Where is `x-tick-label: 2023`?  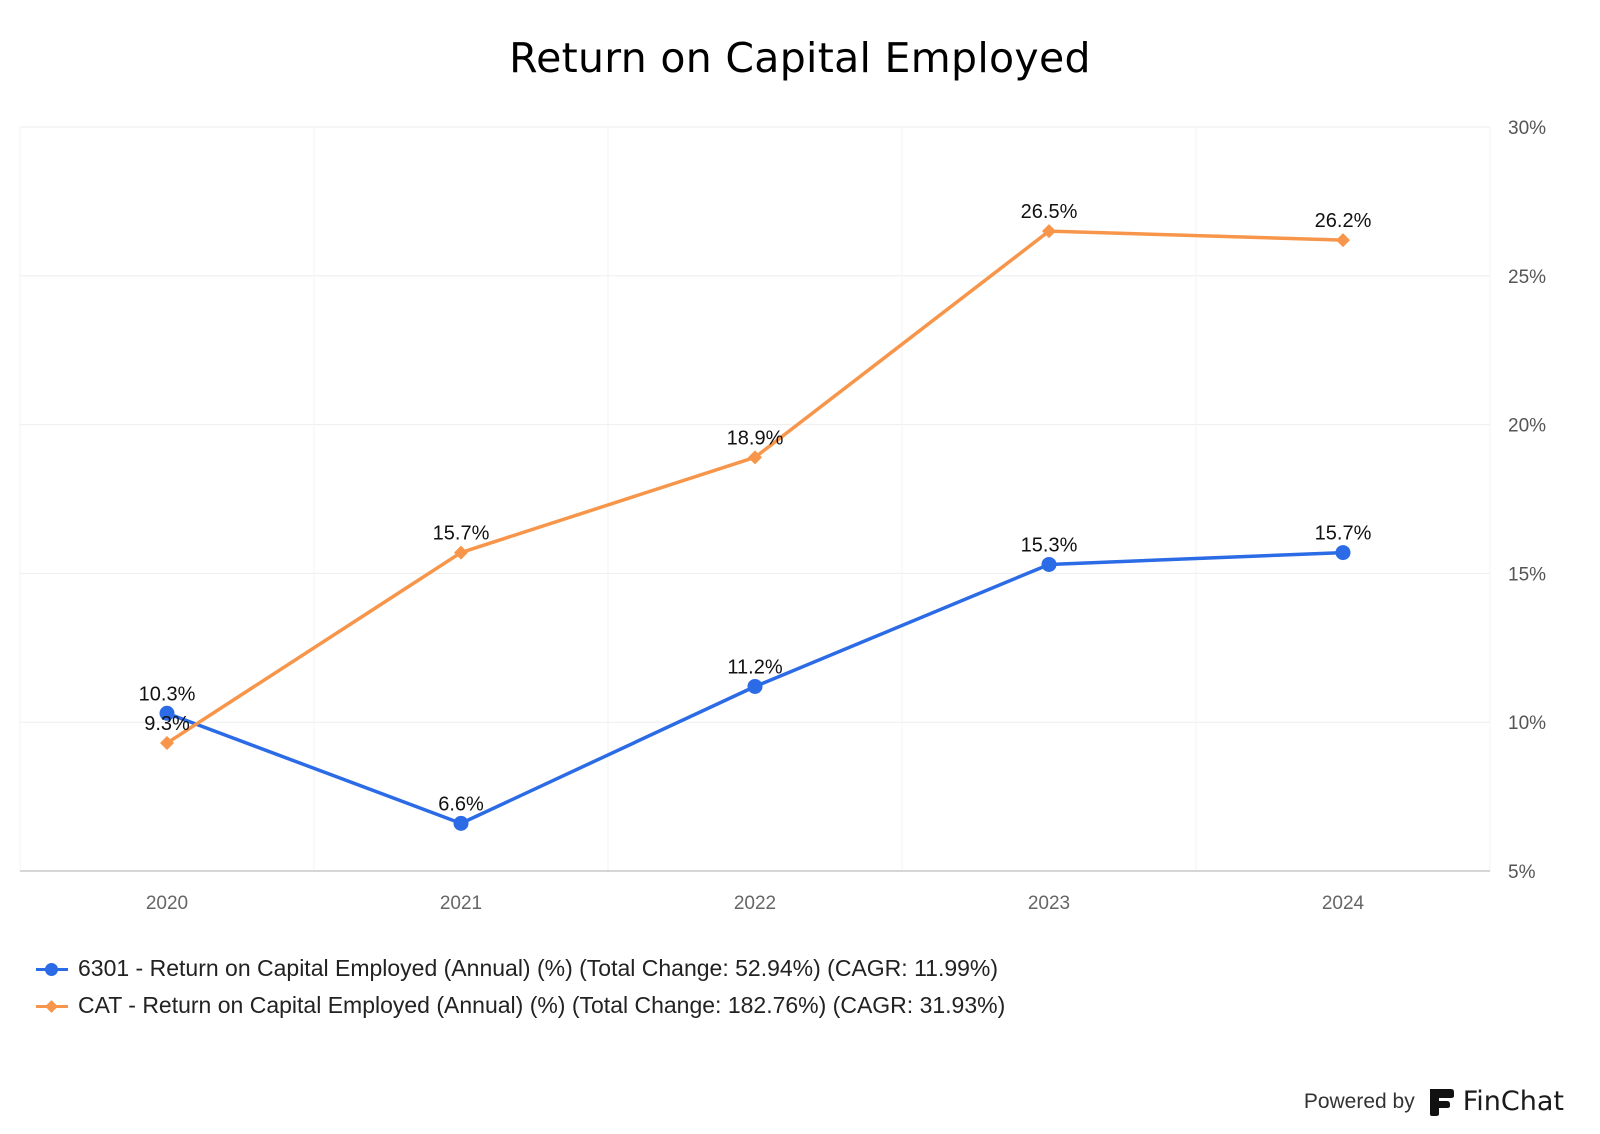
x-tick-label: 2023 is located at coordinates (1049, 903).